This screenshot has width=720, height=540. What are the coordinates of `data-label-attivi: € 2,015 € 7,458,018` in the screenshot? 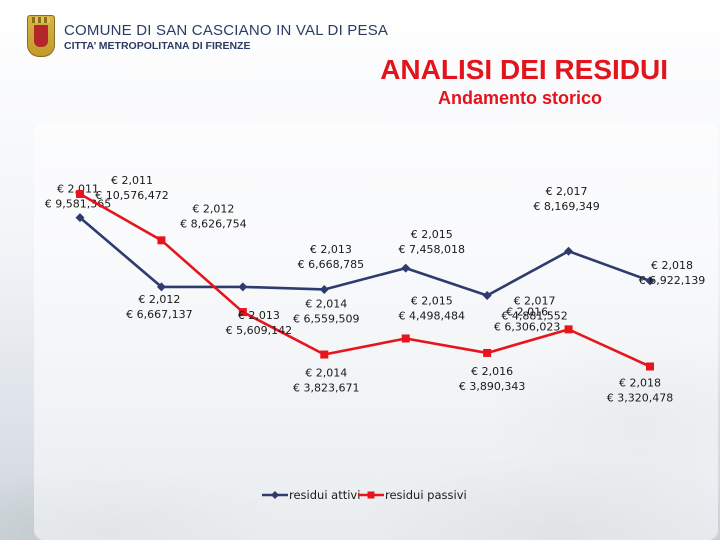 It's located at (431, 242).